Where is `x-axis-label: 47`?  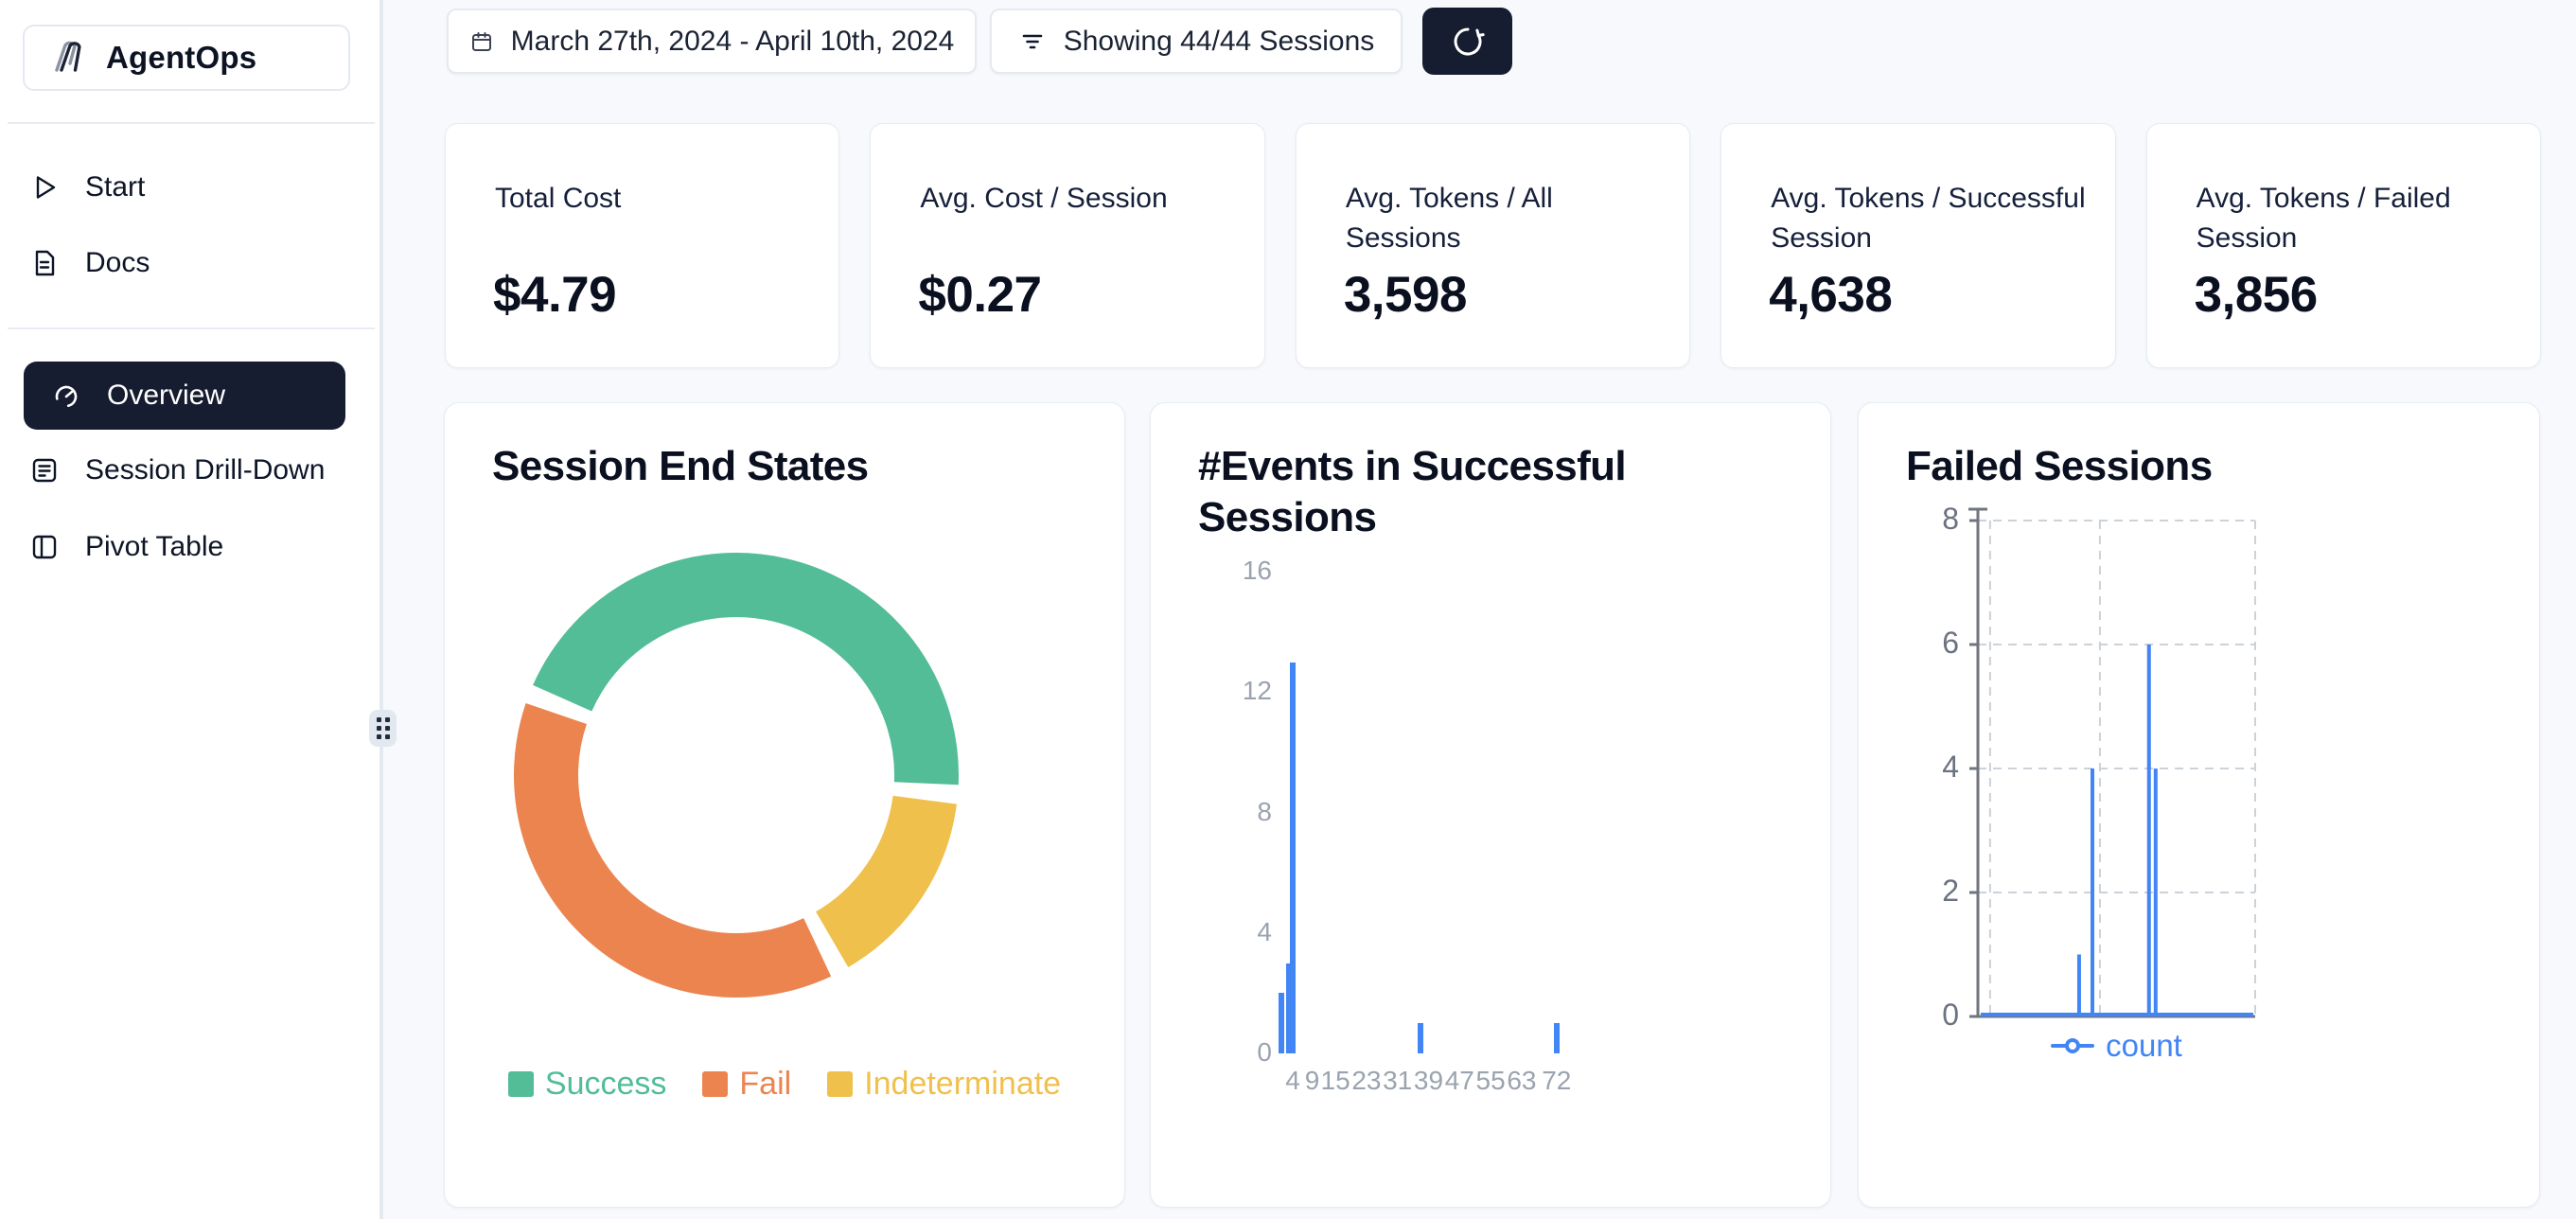 x-axis-label: 47 is located at coordinates (1459, 1080).